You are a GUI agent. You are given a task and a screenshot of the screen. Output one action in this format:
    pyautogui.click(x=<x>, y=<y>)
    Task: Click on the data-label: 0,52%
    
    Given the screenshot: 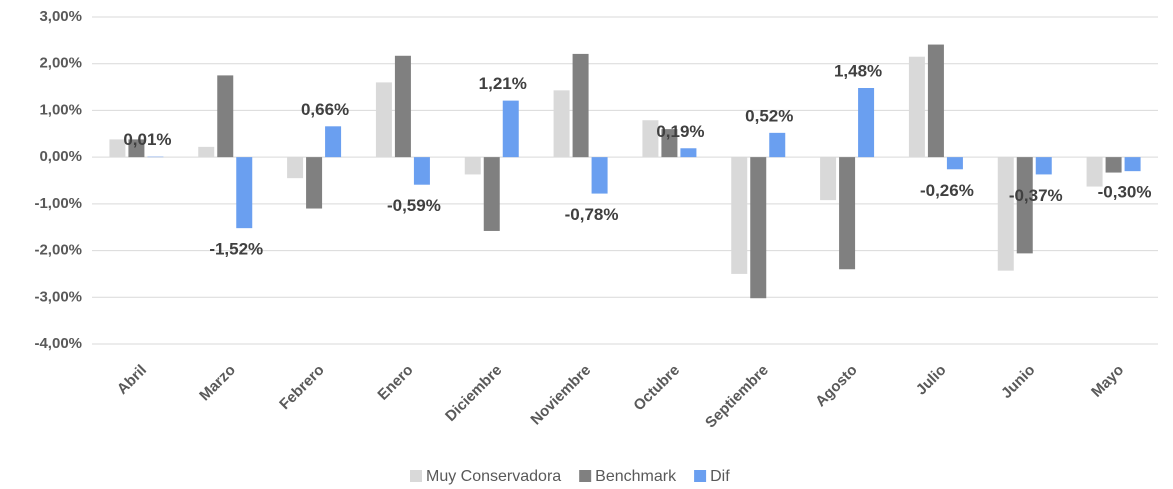 What is the action you would take?
    pyautogui.click(x=769, y=115)
    